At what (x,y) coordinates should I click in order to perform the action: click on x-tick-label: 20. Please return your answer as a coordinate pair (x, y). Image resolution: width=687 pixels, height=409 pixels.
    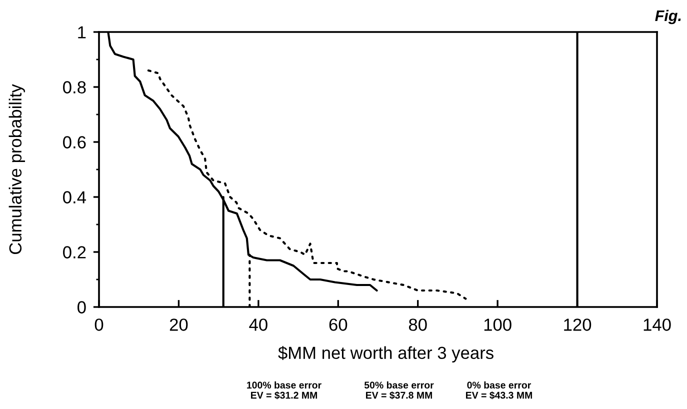
    Looking at the image, I should click on (179, 324).